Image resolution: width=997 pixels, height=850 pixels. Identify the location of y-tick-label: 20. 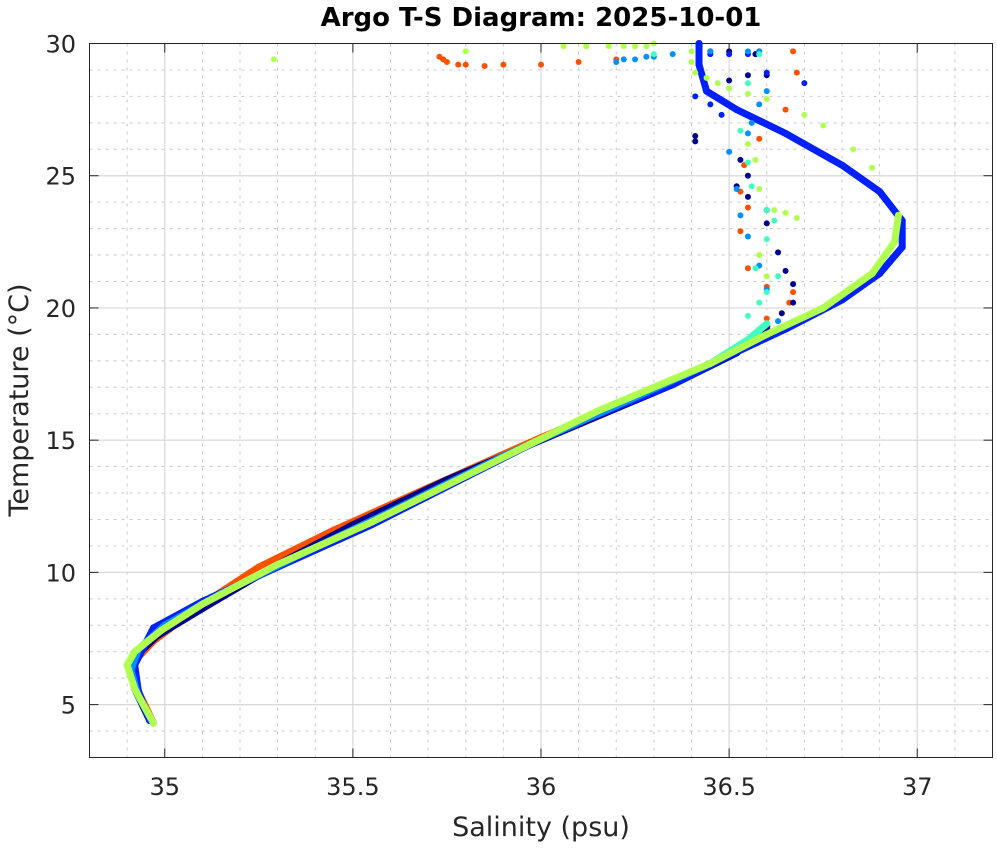
(60, 309).